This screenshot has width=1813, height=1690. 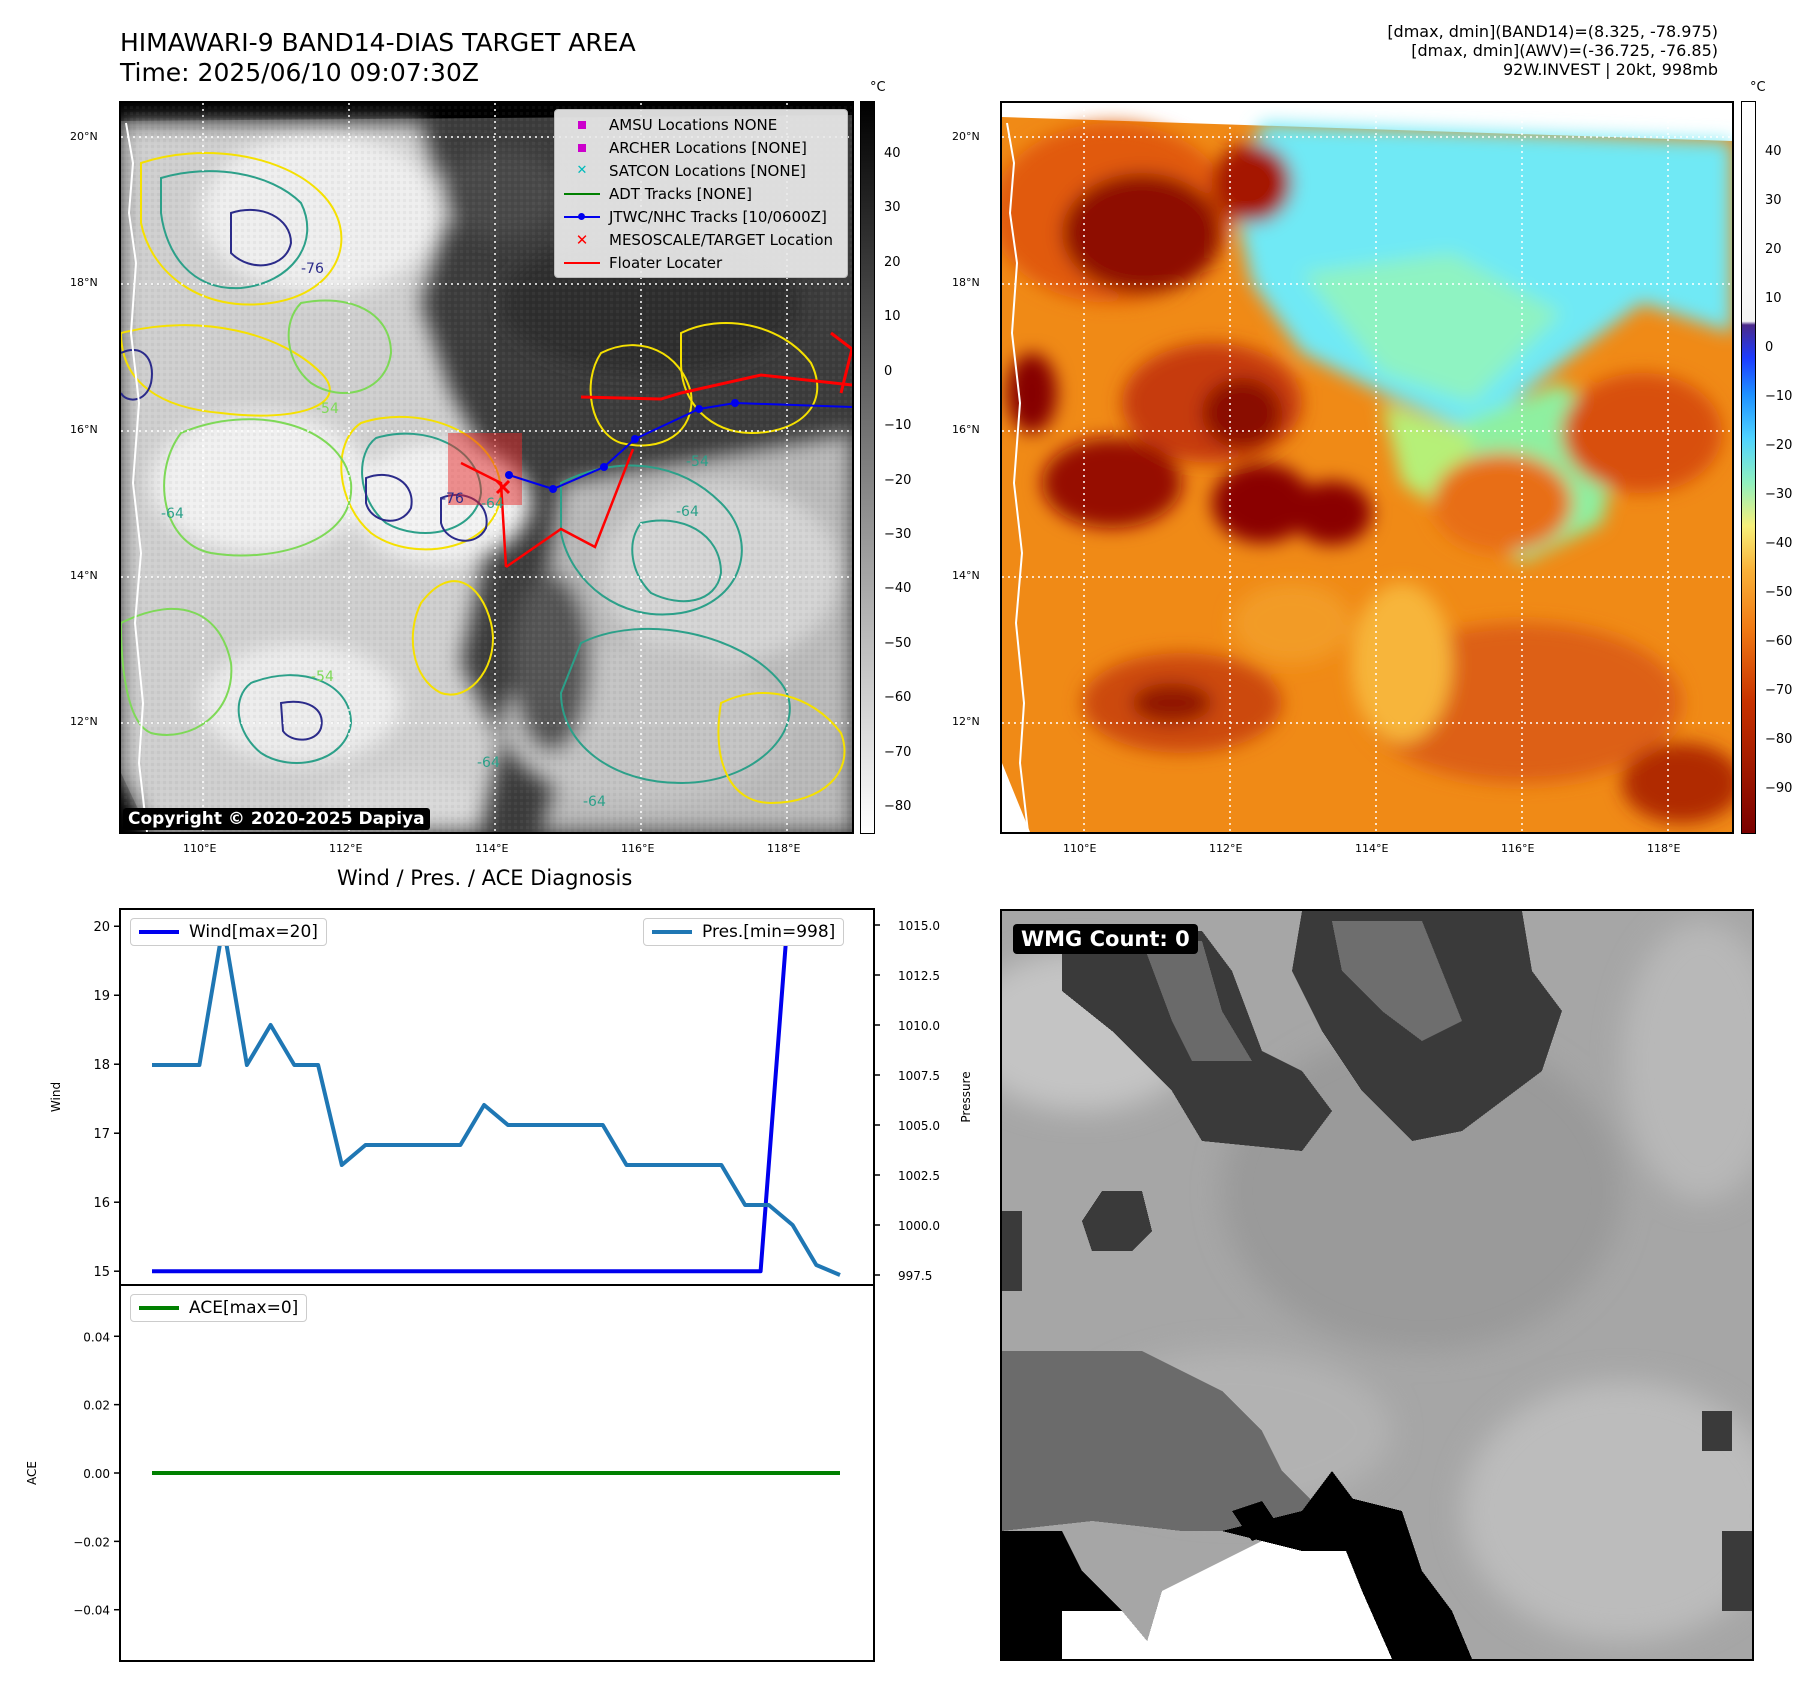 What do you see at coordinates (1105, 939) in the screenshot?
I see `wmg-count-label: WMG Count: 0` at bounding box center [1105, 939].